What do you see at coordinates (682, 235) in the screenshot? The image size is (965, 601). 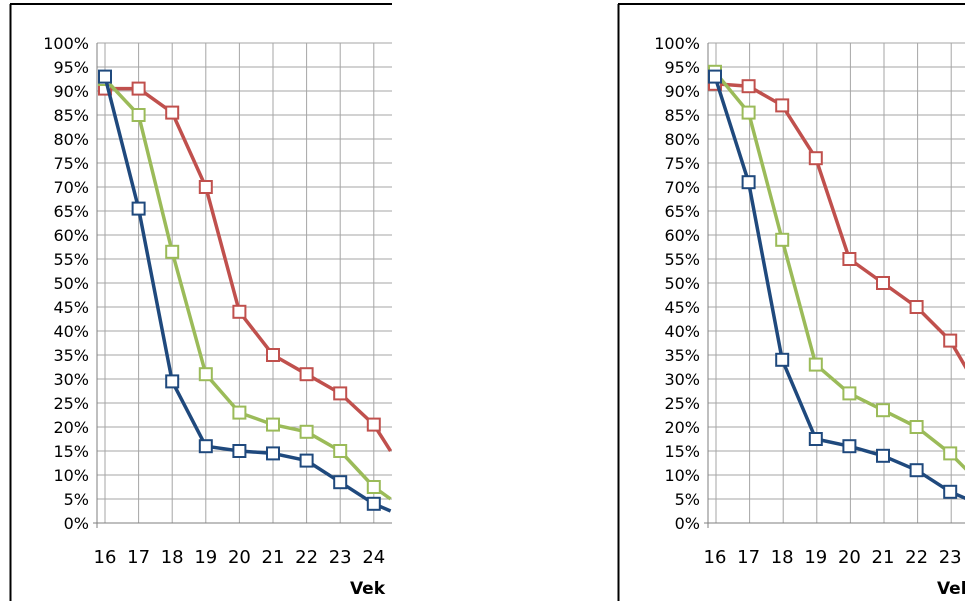 I see `y-tick-label: 60%` at bounding box center [682, 235].